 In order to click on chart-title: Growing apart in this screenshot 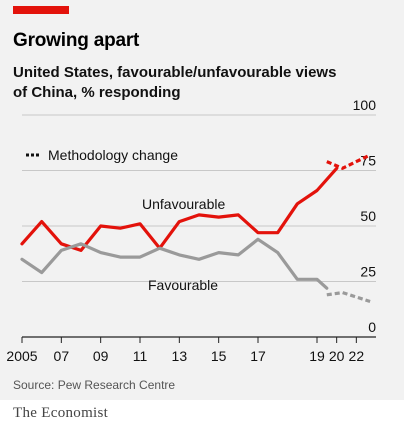, I will do `click(76, 40)`.